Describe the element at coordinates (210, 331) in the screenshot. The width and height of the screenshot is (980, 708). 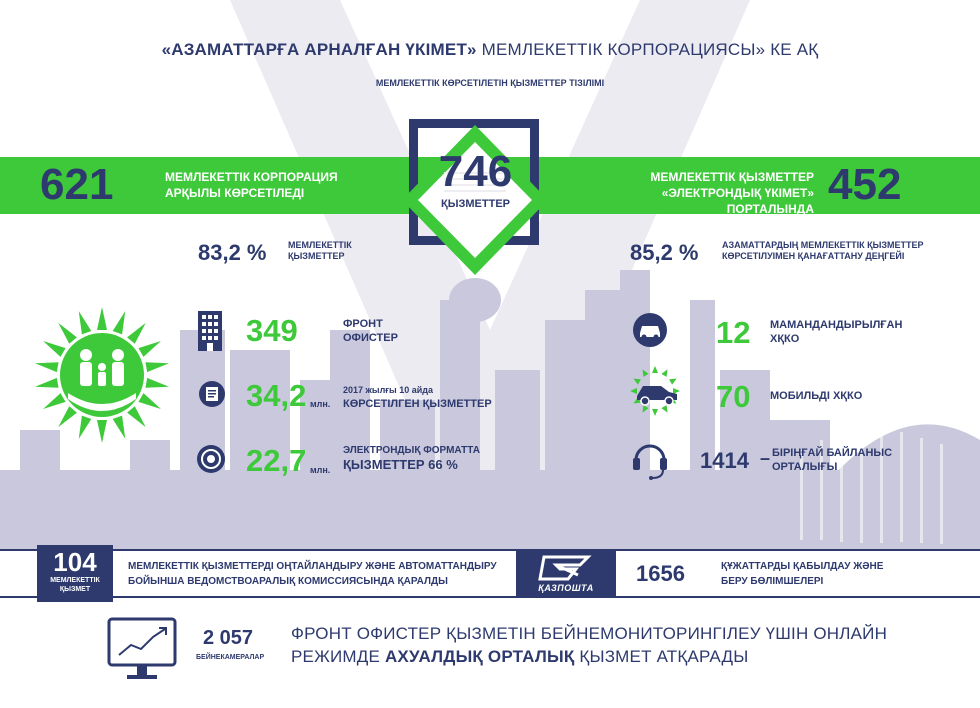
I see `building-icon` at that location.